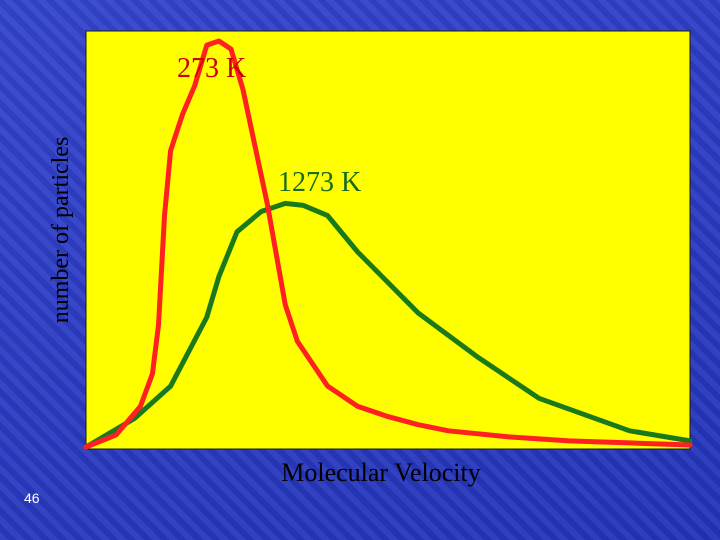  What do you see at coordinates (32, 498) in the screenshot?
I see `slide-number: 46` at bounding box center [32, 498].